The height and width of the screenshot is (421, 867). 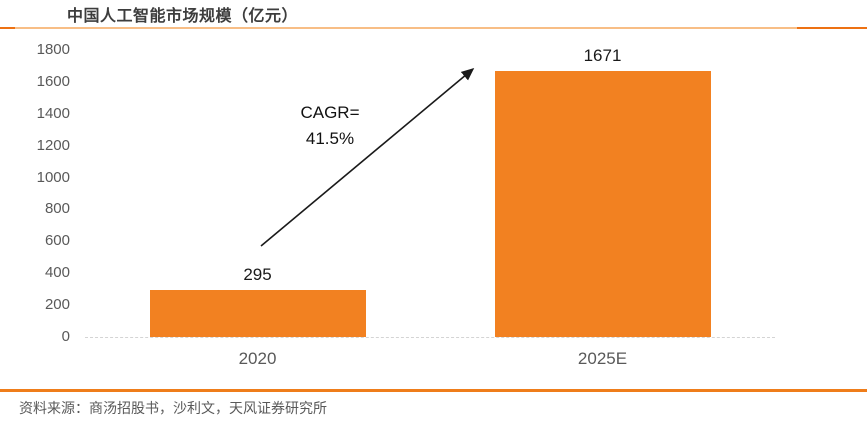 I want to click on value-label-2025E: 1671, so click(x=602, y=55).